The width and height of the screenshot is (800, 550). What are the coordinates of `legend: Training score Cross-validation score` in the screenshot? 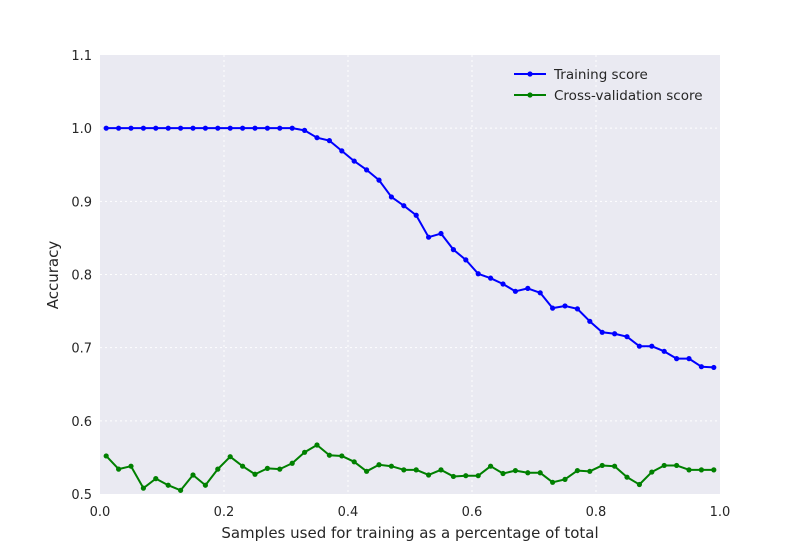 It's located at (608, 85).